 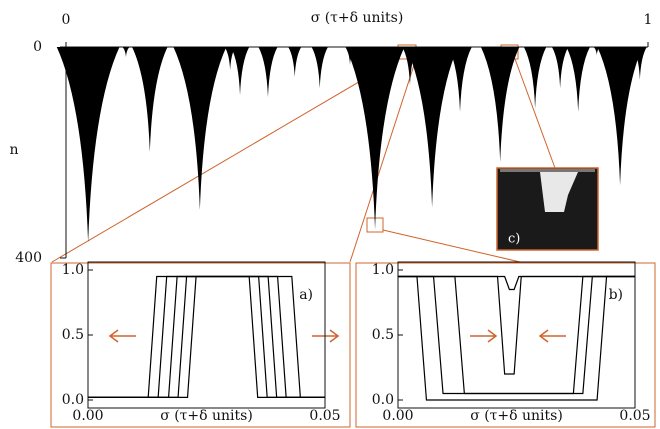 I want to click on image-blob, so click(x=559, y=192).